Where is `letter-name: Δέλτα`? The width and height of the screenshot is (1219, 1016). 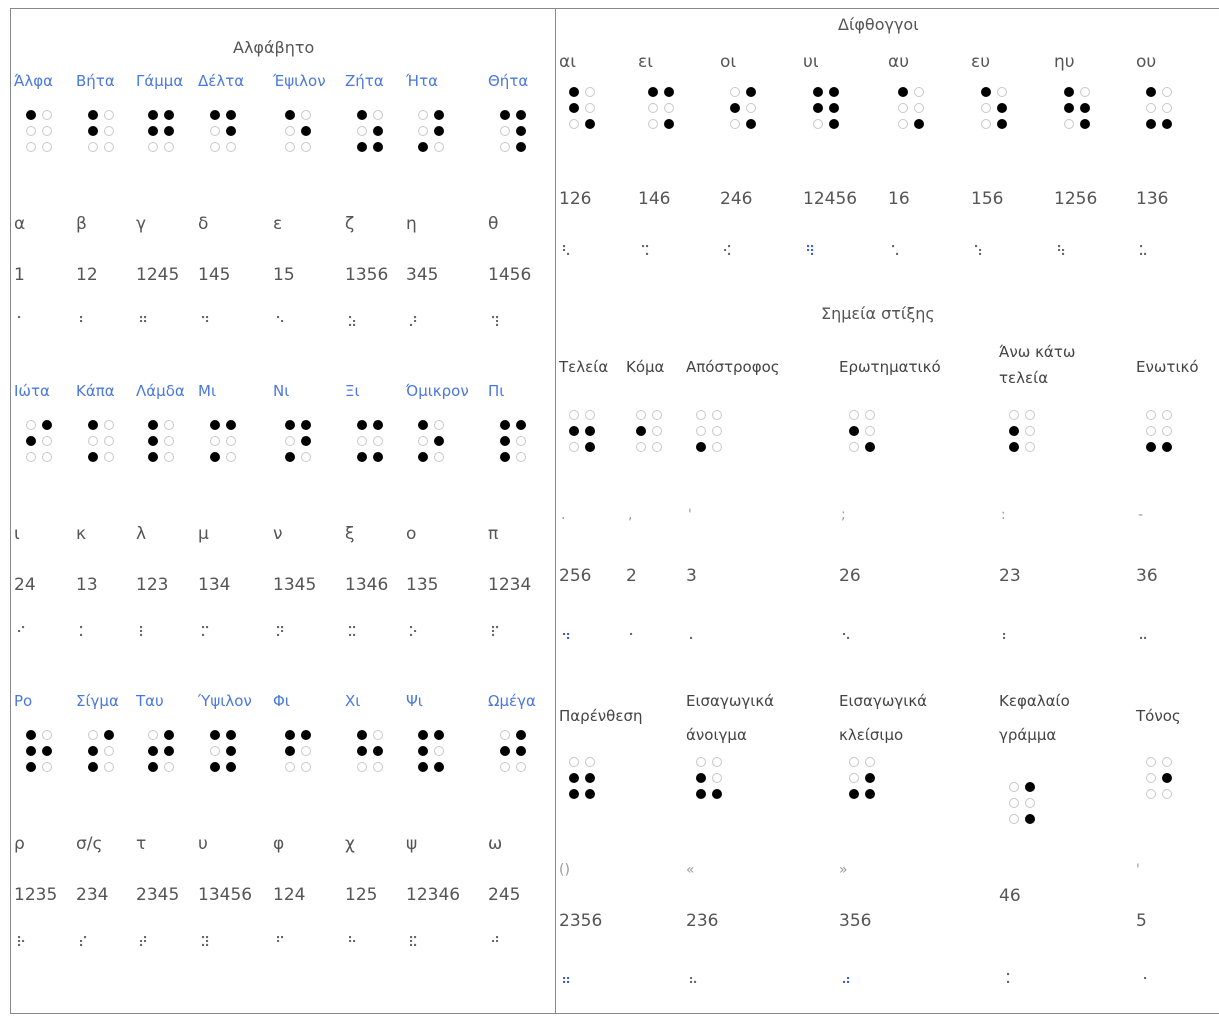
letter-name: Δέλτα is located at coordinates (221, 81).